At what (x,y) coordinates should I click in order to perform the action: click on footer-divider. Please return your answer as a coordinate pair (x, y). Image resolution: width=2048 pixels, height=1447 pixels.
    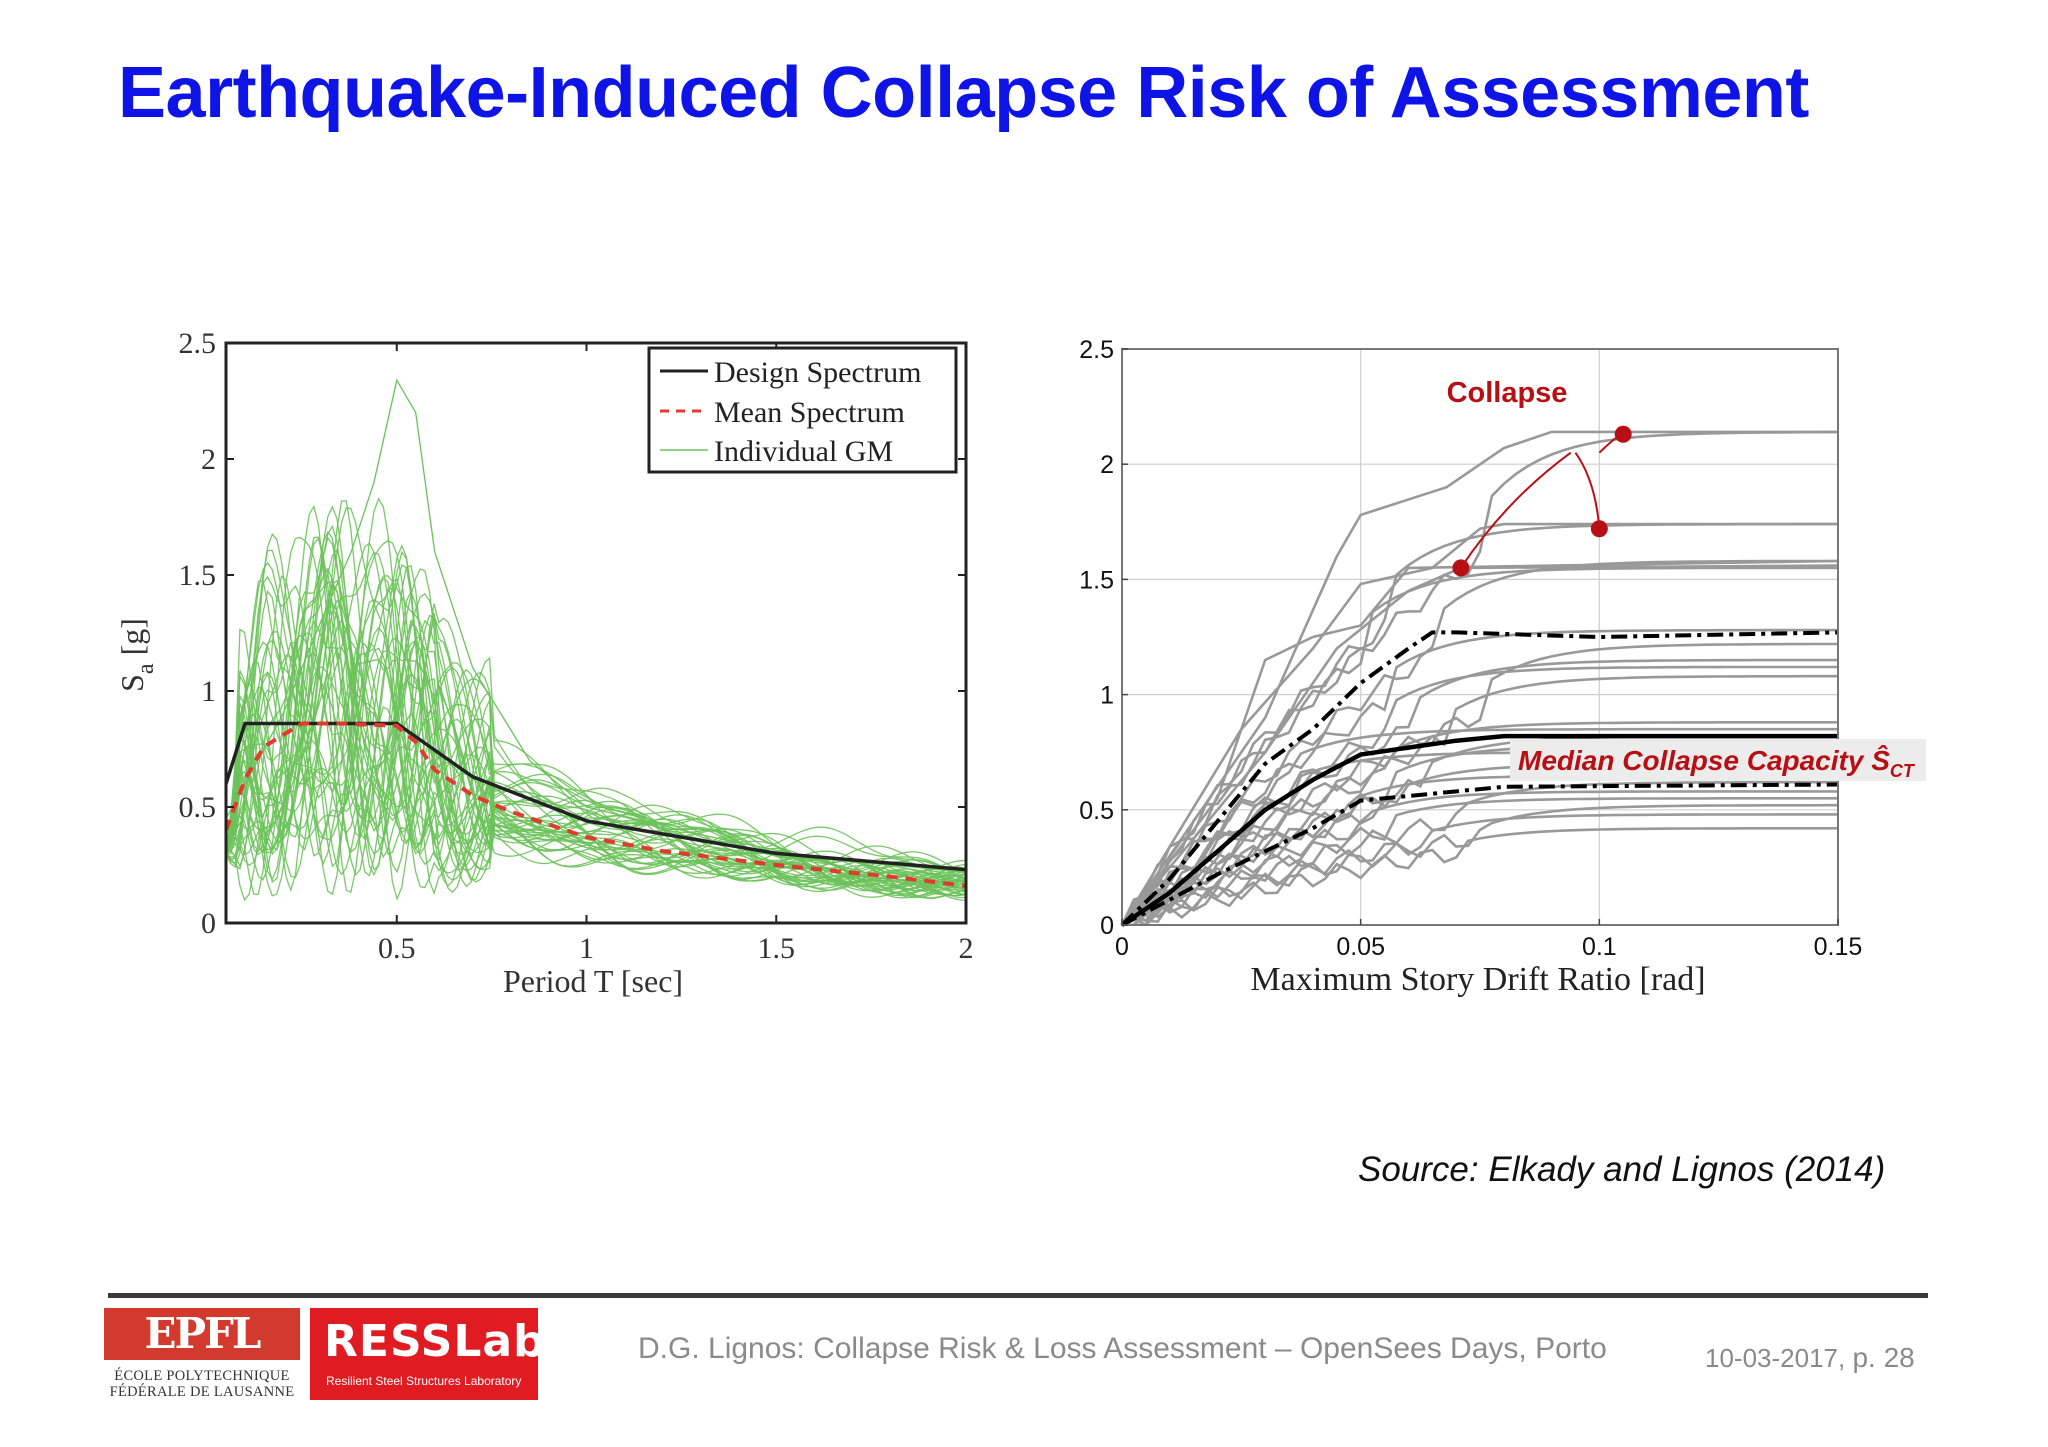
    Looking at the image, I should click on (1018, 1295).